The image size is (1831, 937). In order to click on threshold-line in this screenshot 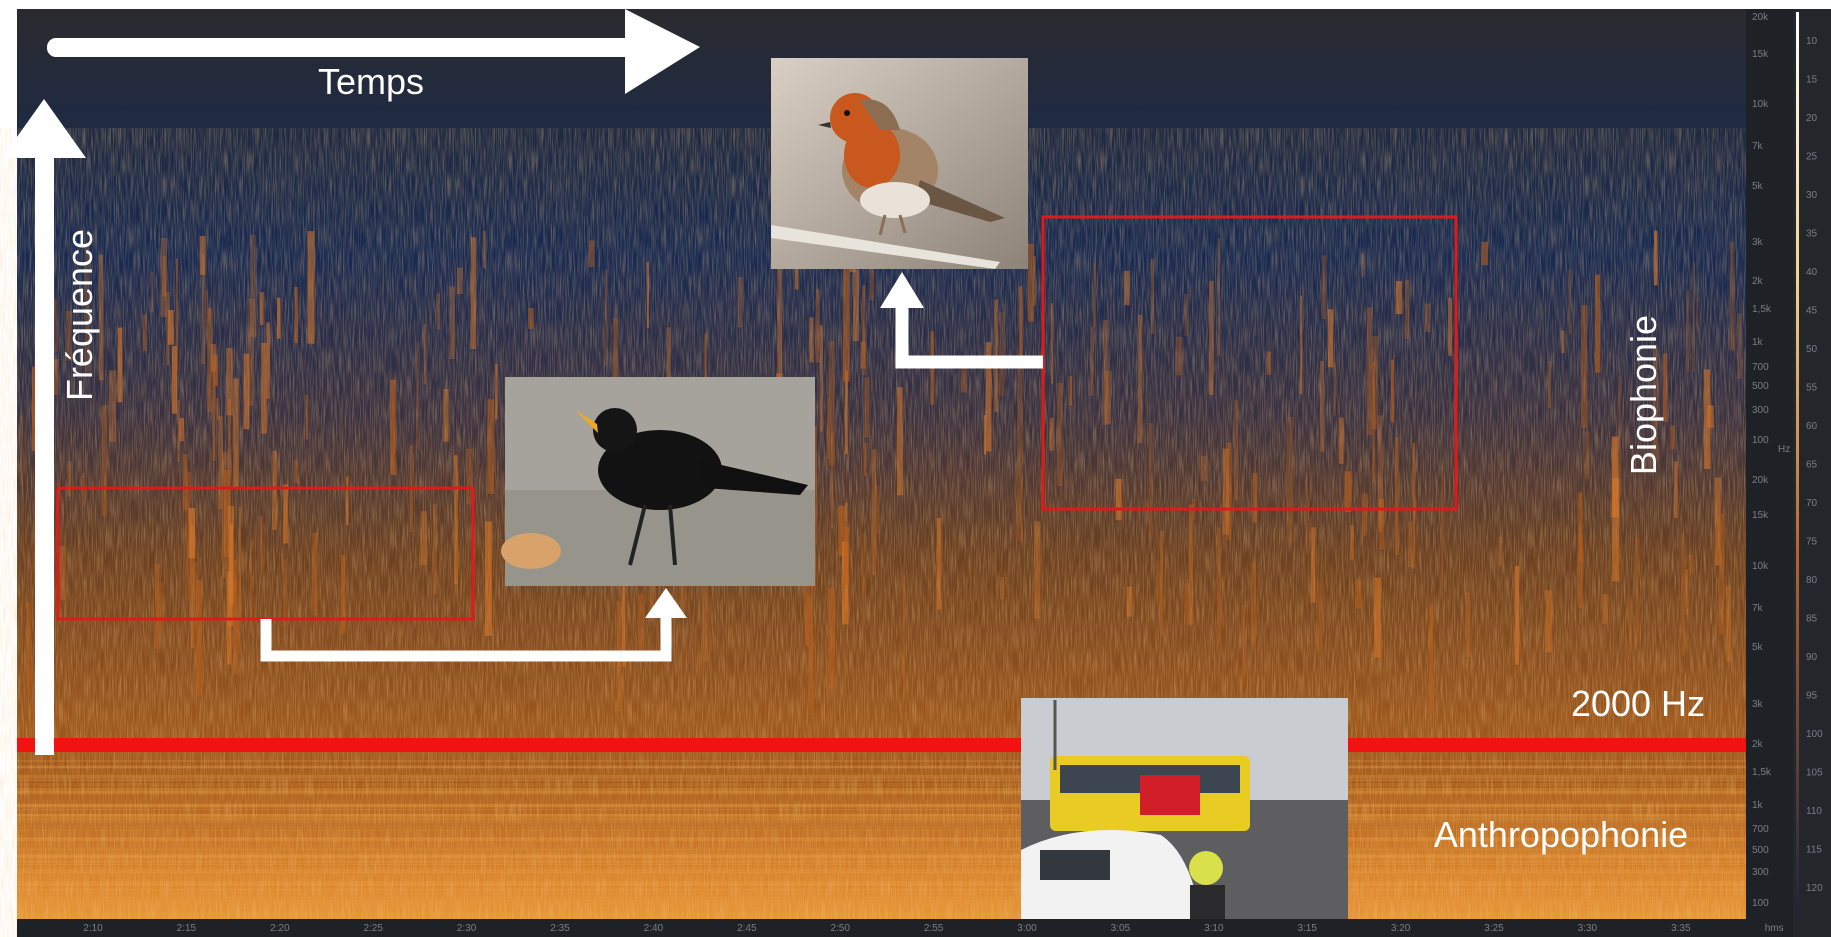, I will do `click(881, 745)`.